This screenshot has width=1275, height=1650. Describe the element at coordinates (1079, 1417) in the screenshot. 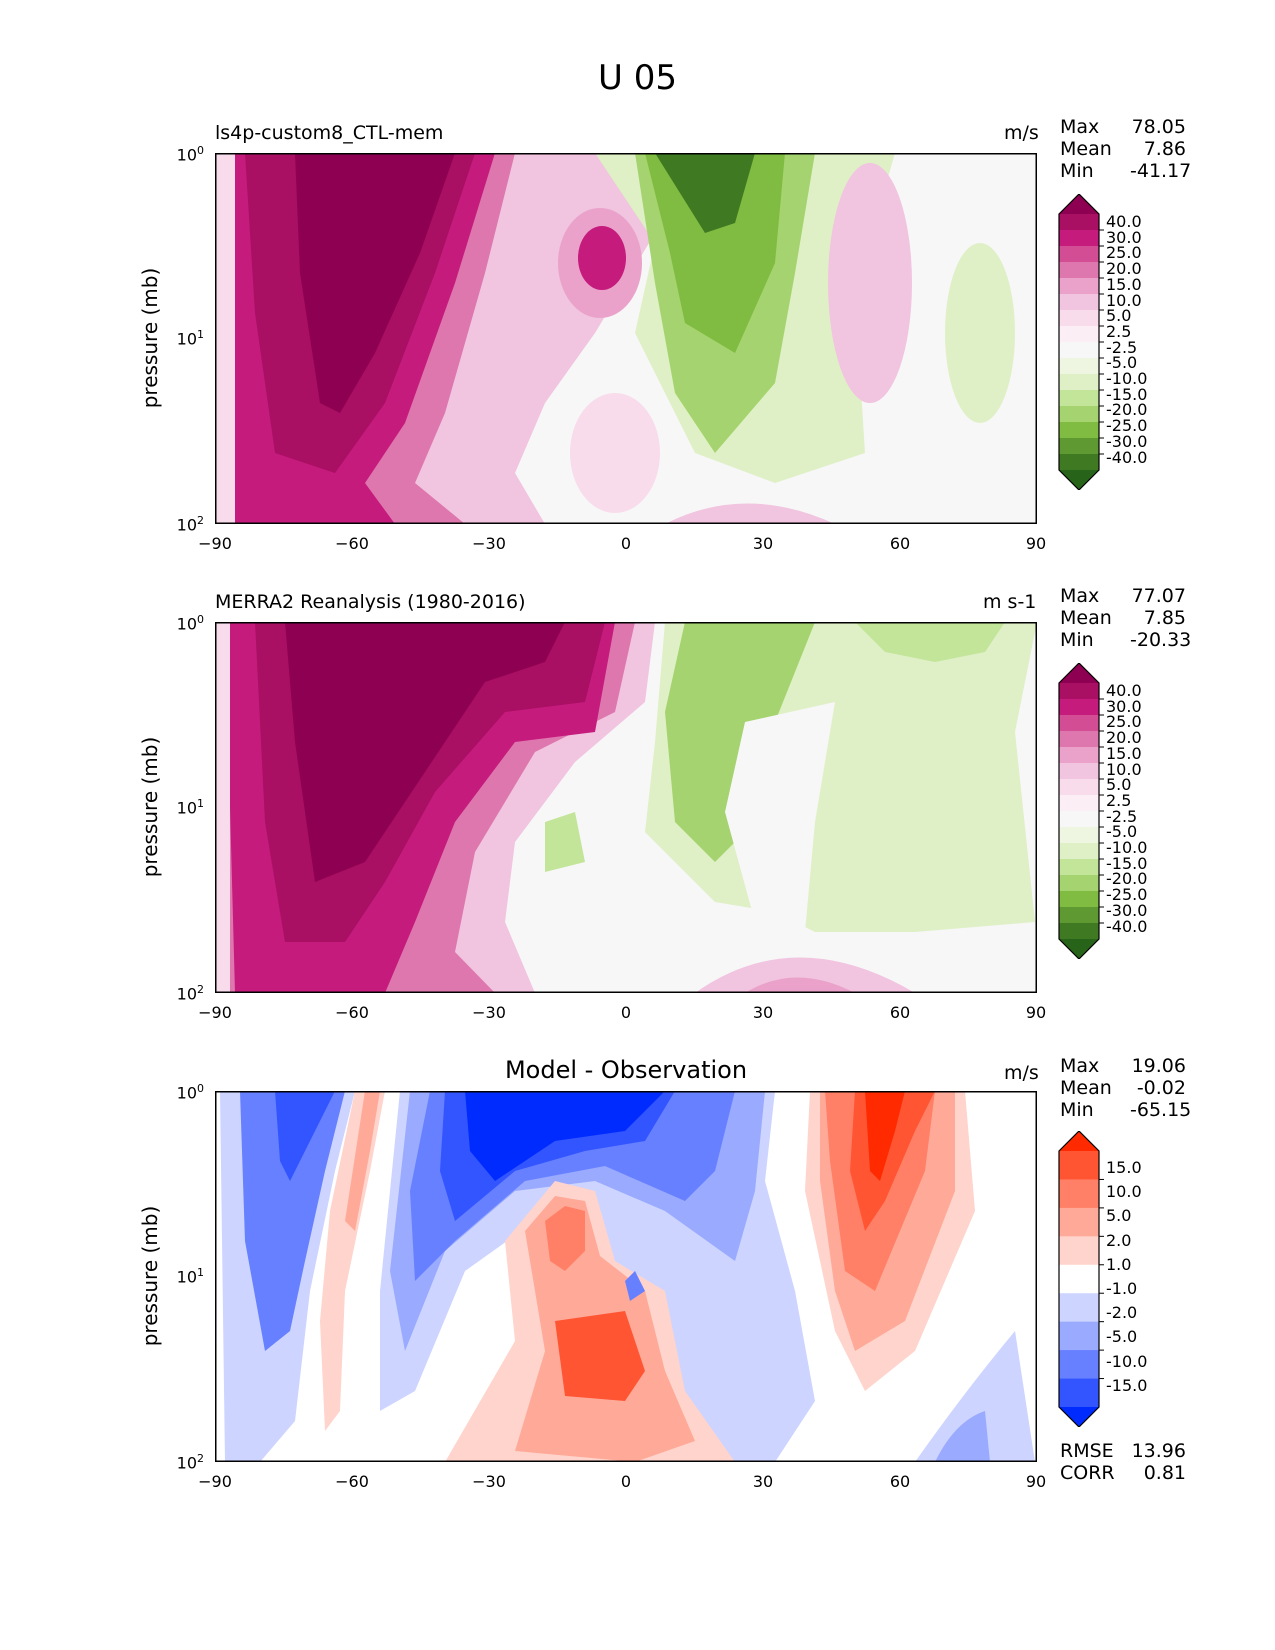

I see `colorbar-extend-min` at that location.